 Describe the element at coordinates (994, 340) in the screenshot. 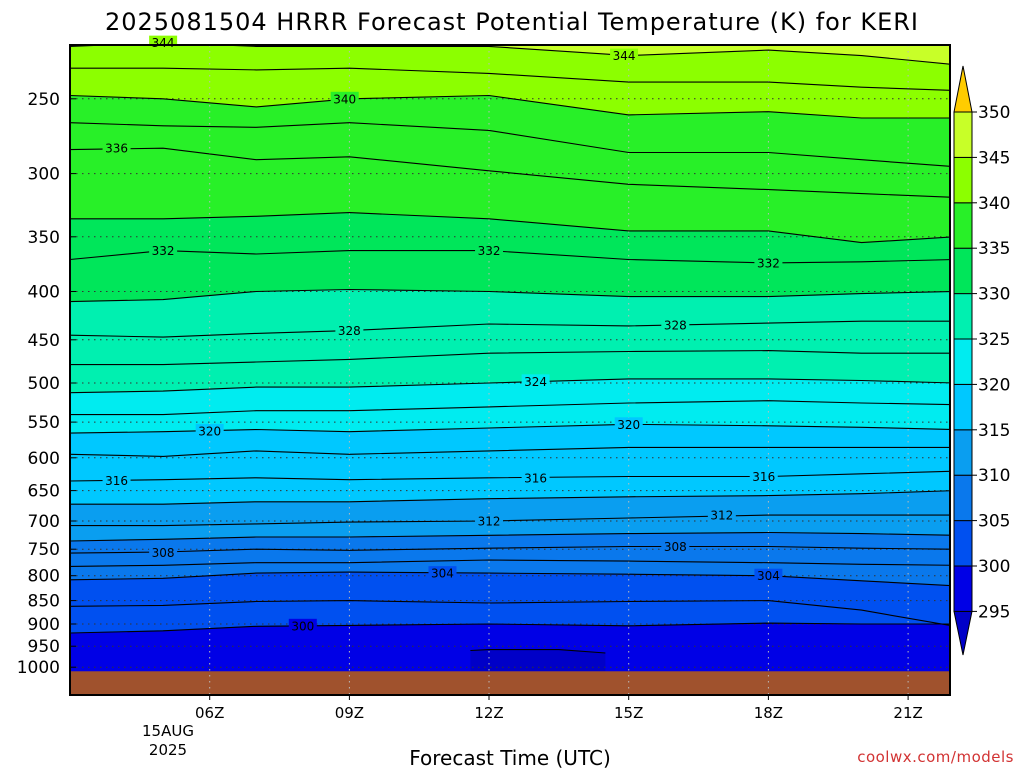

I see `colorbar-label: 325` at that location.